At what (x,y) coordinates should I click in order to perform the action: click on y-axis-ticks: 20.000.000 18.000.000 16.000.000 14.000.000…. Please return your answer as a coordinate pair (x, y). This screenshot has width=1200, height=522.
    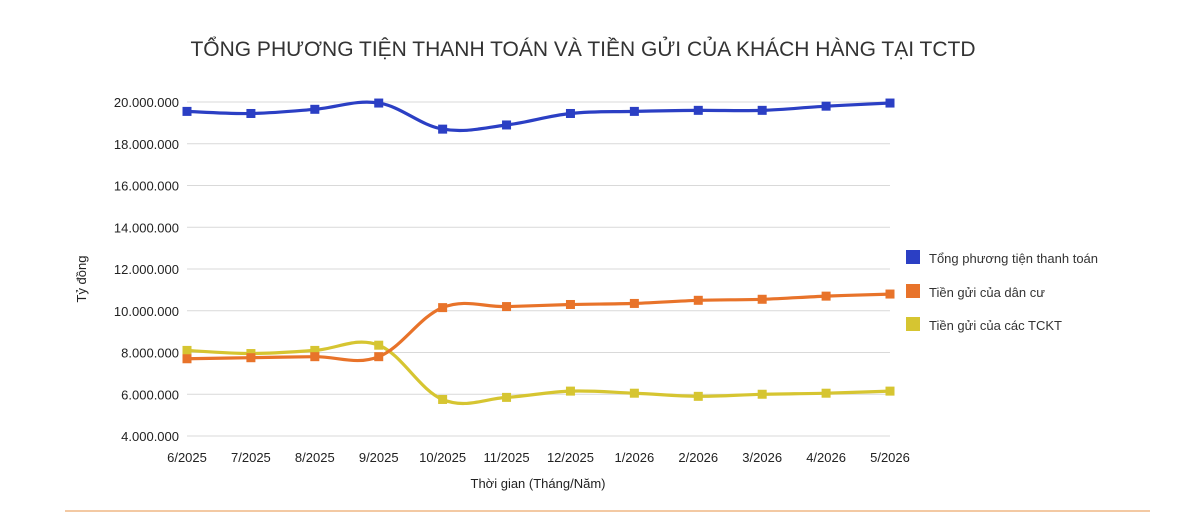
    Looking at the image, I should click on (146, 269).